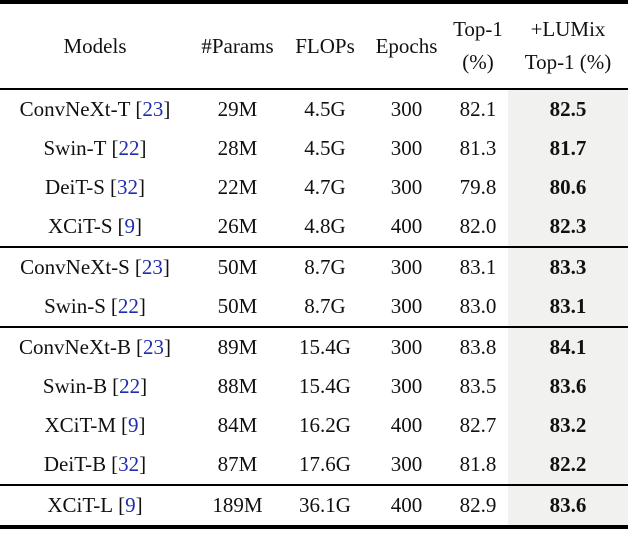  Describe the element at coordinates (568, 187) in the screenshot. I see `lumix-top1-cell: 80.6` at that location.